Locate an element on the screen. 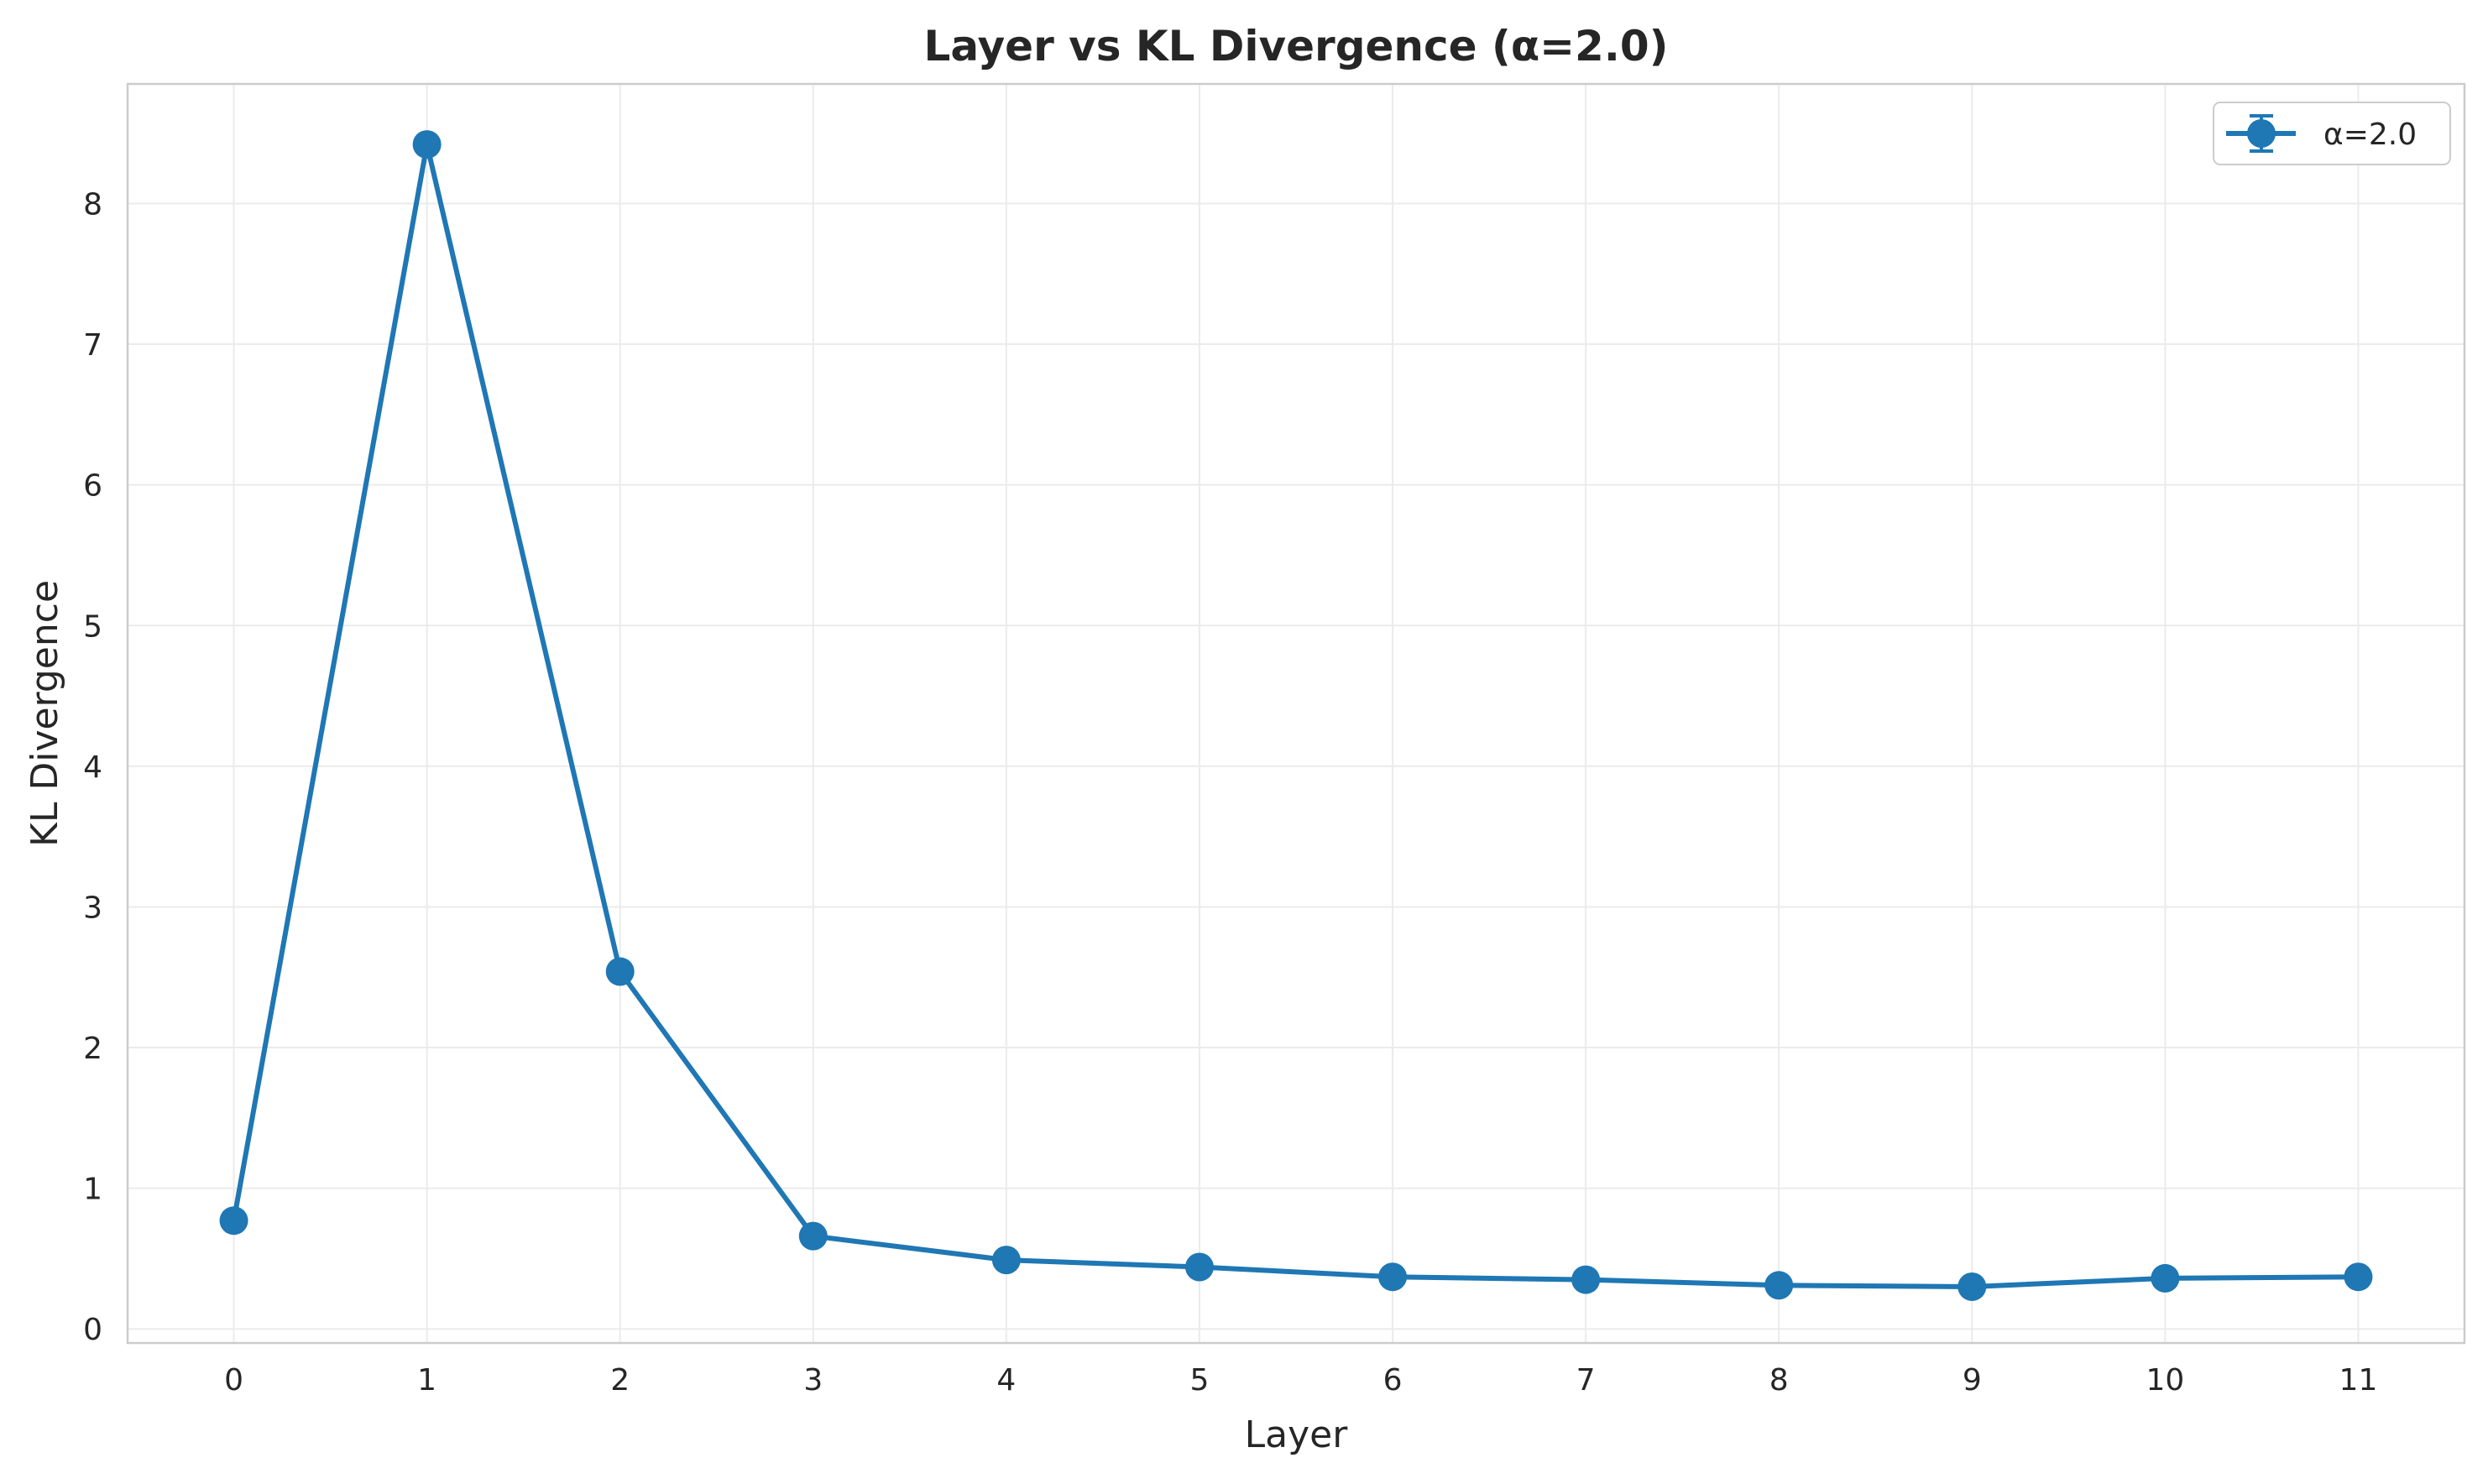  legend-marker is located at coordinates (2261, 133).